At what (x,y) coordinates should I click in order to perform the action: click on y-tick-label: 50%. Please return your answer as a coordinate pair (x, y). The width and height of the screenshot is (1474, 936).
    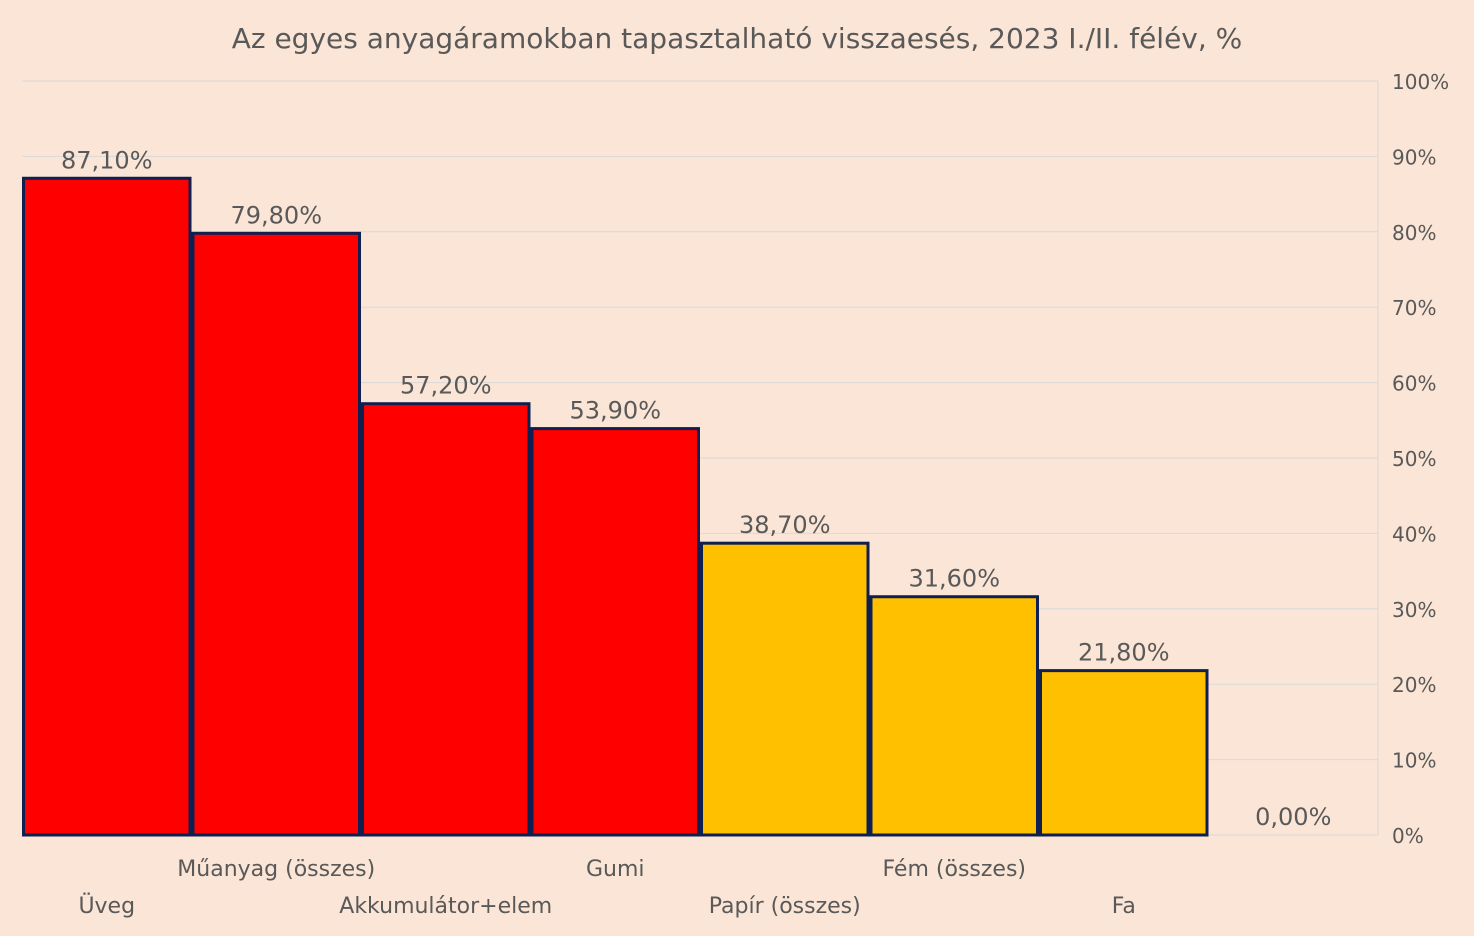
    Looking at the image, I should click on (1414, 459).